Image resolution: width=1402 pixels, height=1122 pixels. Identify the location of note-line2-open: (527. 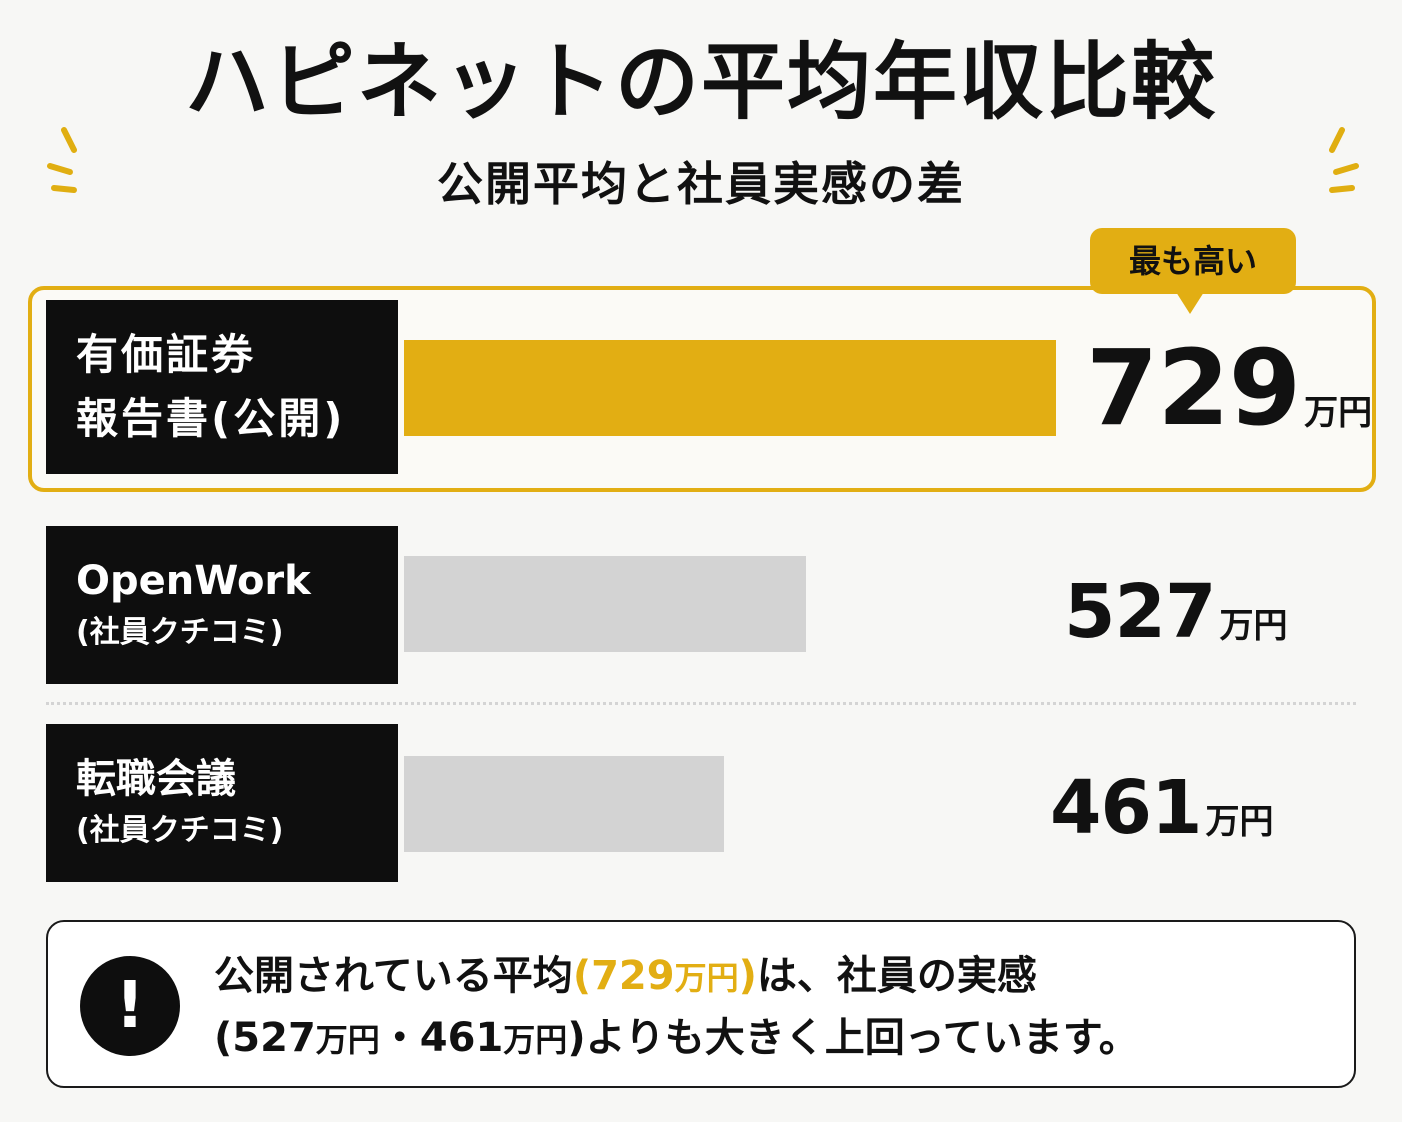
(265, 1038).